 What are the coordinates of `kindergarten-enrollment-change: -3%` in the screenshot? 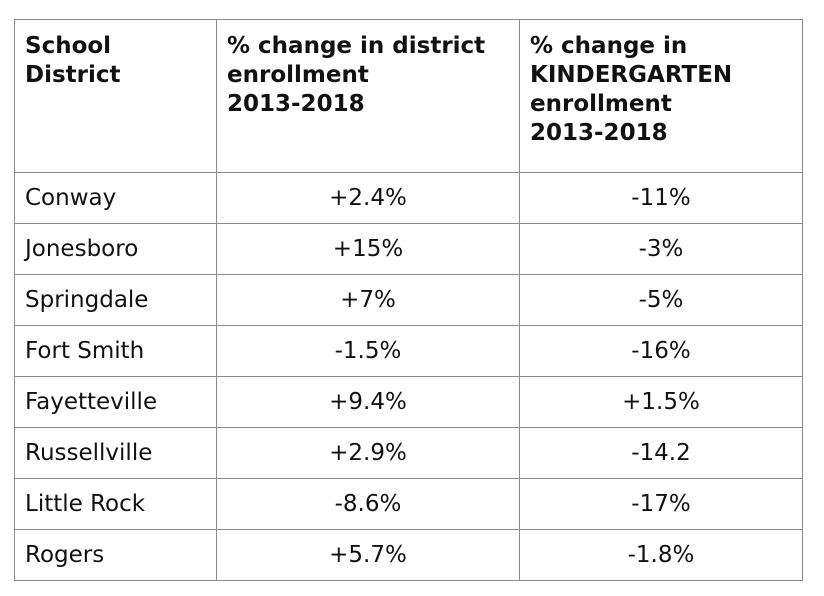 It's located at (661, 249).